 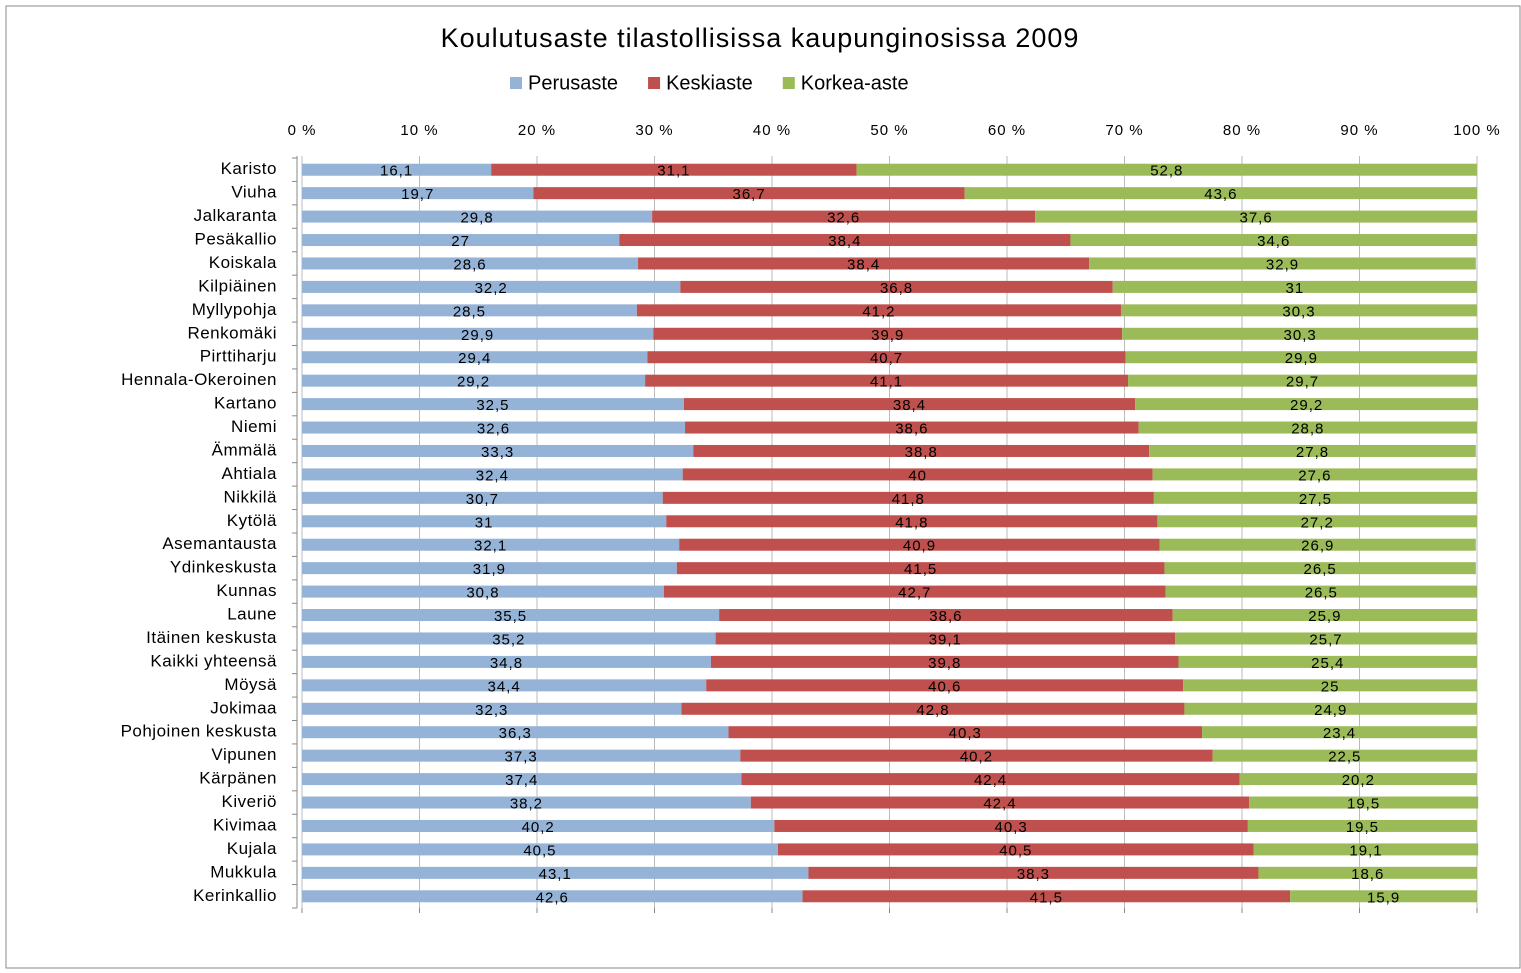 I want to click on data-label: 25,7, so click(x=1325, y=639).